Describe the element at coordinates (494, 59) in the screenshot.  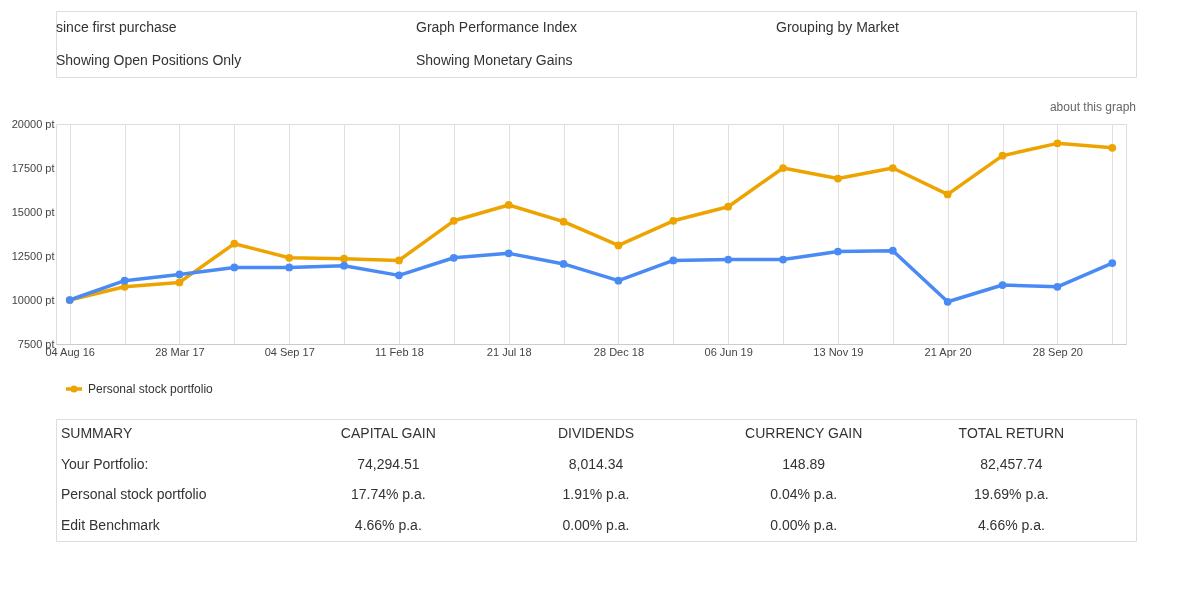
I see `text: Showing Monetary Gains` at that location.